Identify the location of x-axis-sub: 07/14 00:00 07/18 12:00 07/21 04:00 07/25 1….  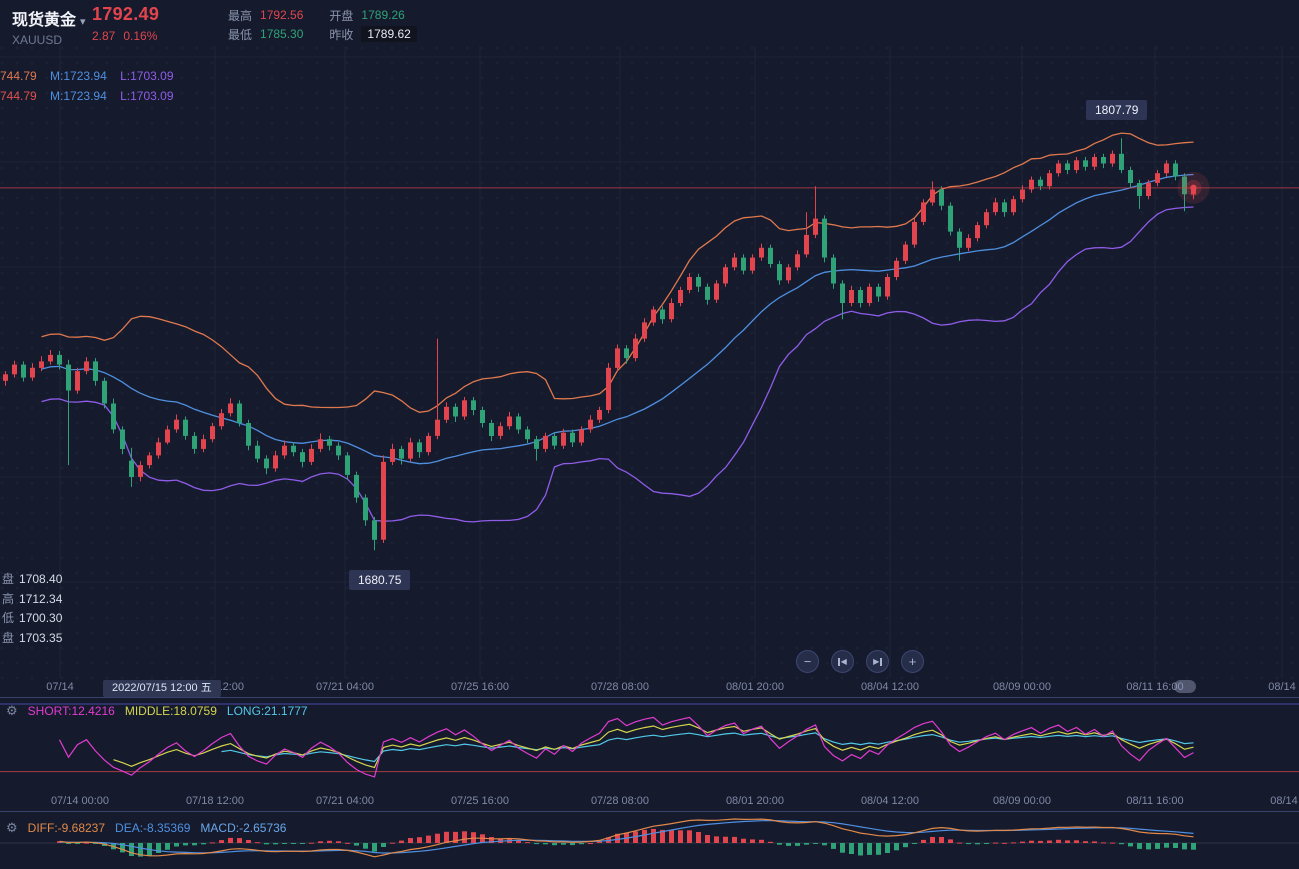
(649, 802).